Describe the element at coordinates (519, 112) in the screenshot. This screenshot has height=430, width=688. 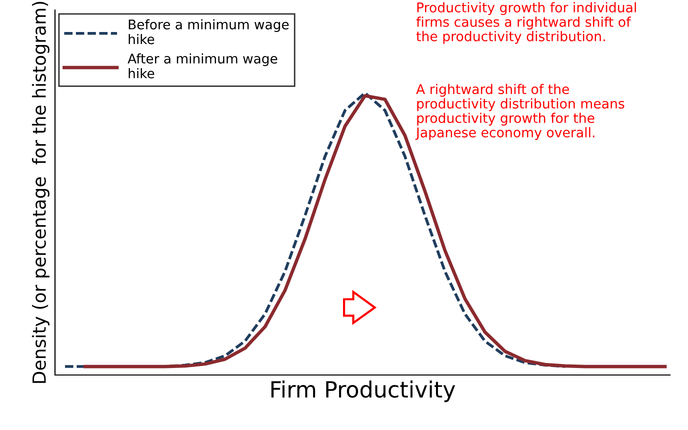
I see `annotation: A rightward shift of the productivity distribution means productivity growth for the Japanese economy overall.` at that location.